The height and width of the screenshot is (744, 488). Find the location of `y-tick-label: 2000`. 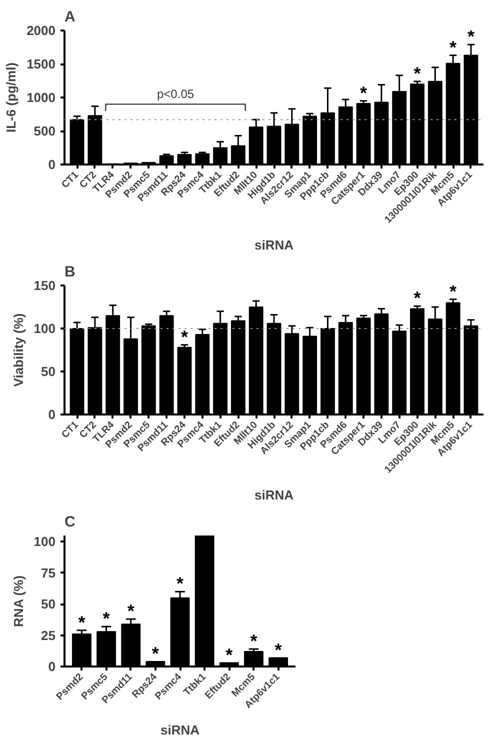

y-tick-label: 2000 is located at coordinates (41, 30).